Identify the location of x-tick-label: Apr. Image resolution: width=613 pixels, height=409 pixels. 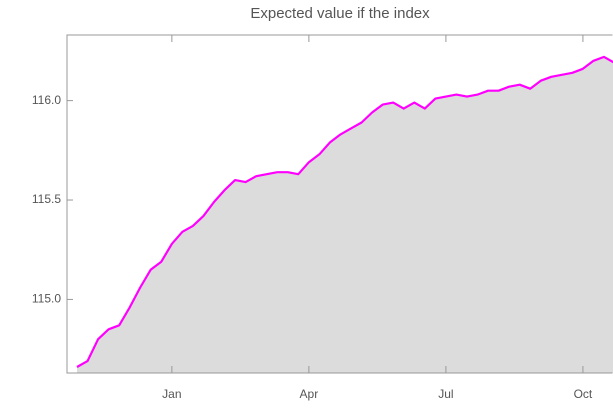
(309, 394).